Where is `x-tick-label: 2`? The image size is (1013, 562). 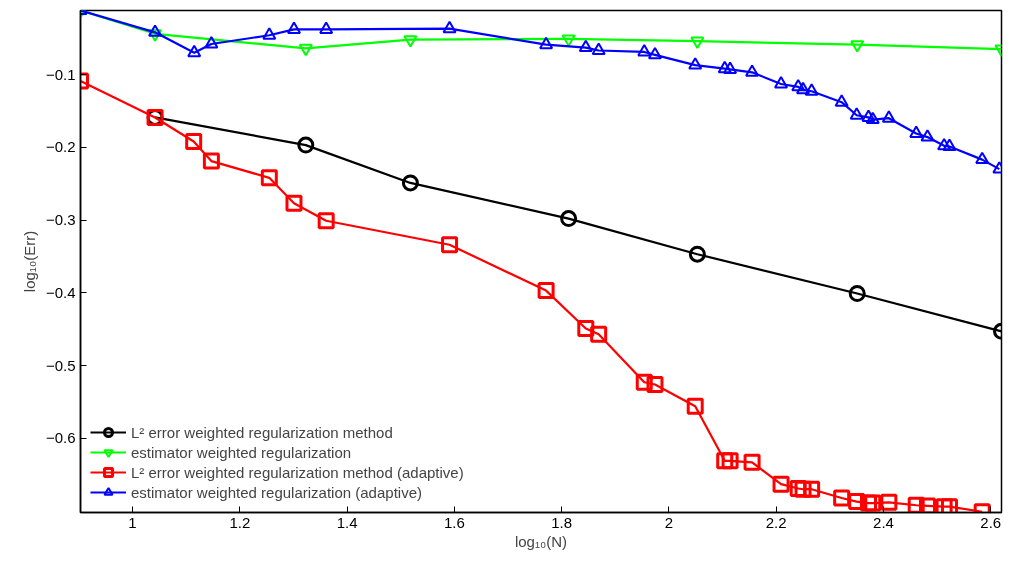
x-tick-label: 2 is located at coordinates (669, 522).